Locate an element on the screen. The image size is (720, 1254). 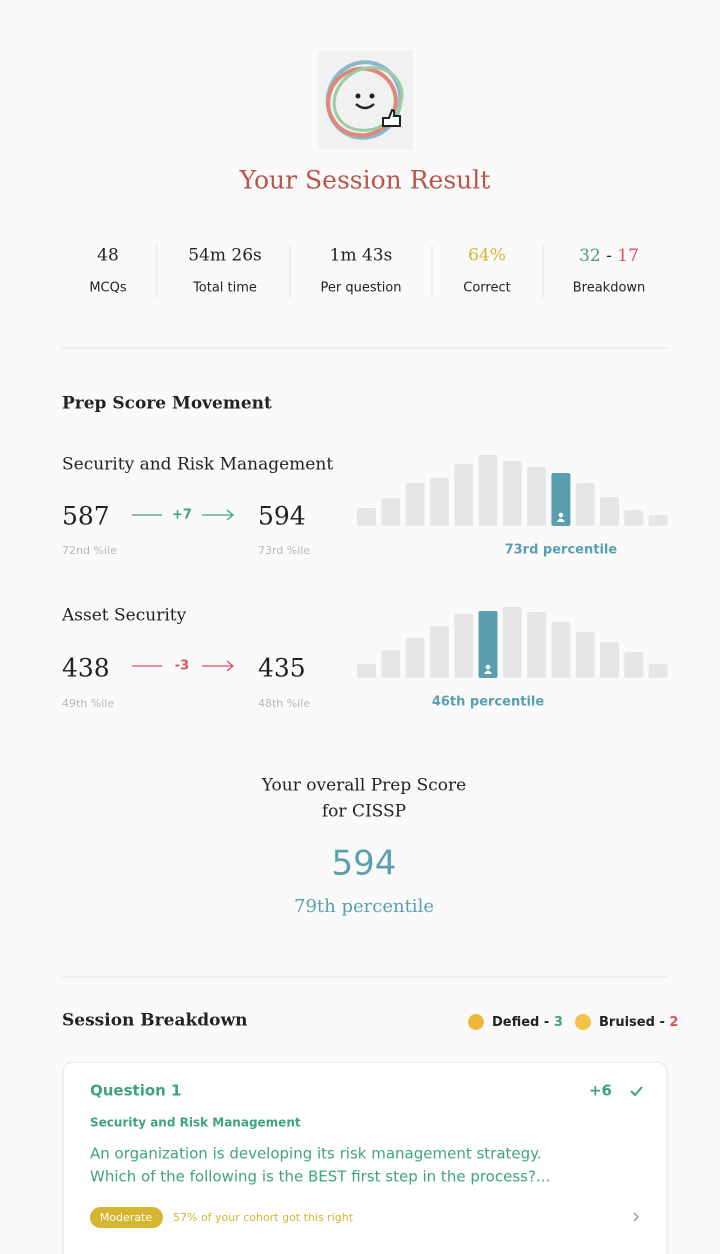
distribution-chart: 46th percentile is located at coordinates (512, 658).